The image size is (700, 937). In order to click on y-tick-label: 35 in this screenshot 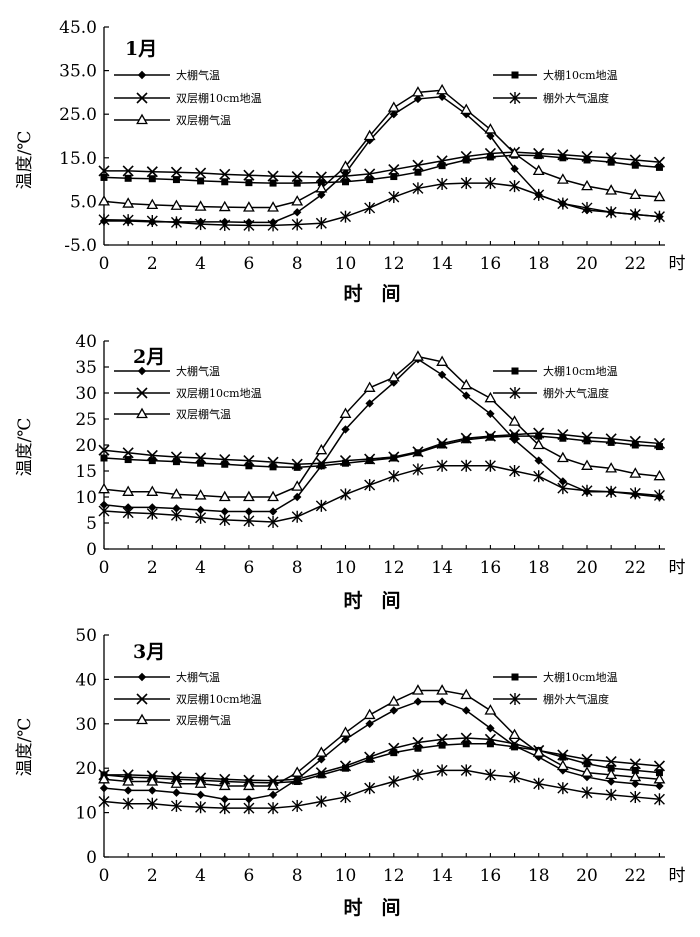, I will do `click(86, 368)`.